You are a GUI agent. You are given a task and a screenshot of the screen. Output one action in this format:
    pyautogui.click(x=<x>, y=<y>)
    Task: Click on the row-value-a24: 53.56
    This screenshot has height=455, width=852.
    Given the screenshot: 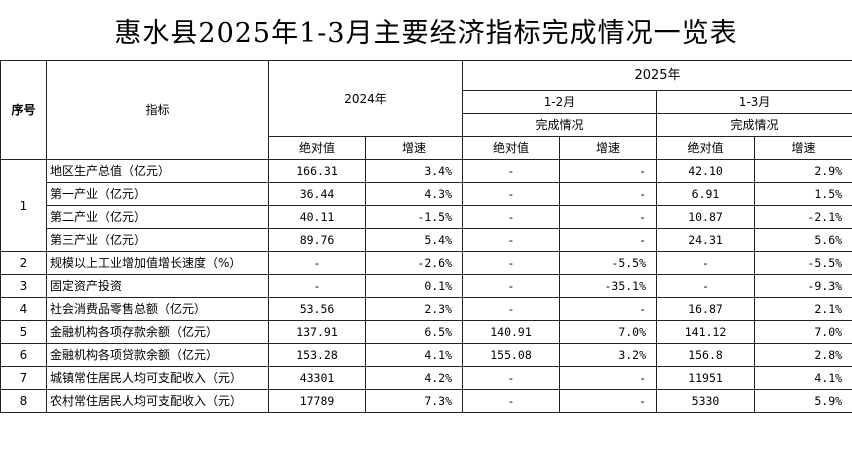 What is the action you would take?
    pyautogui.click(x=317, y=309)
    